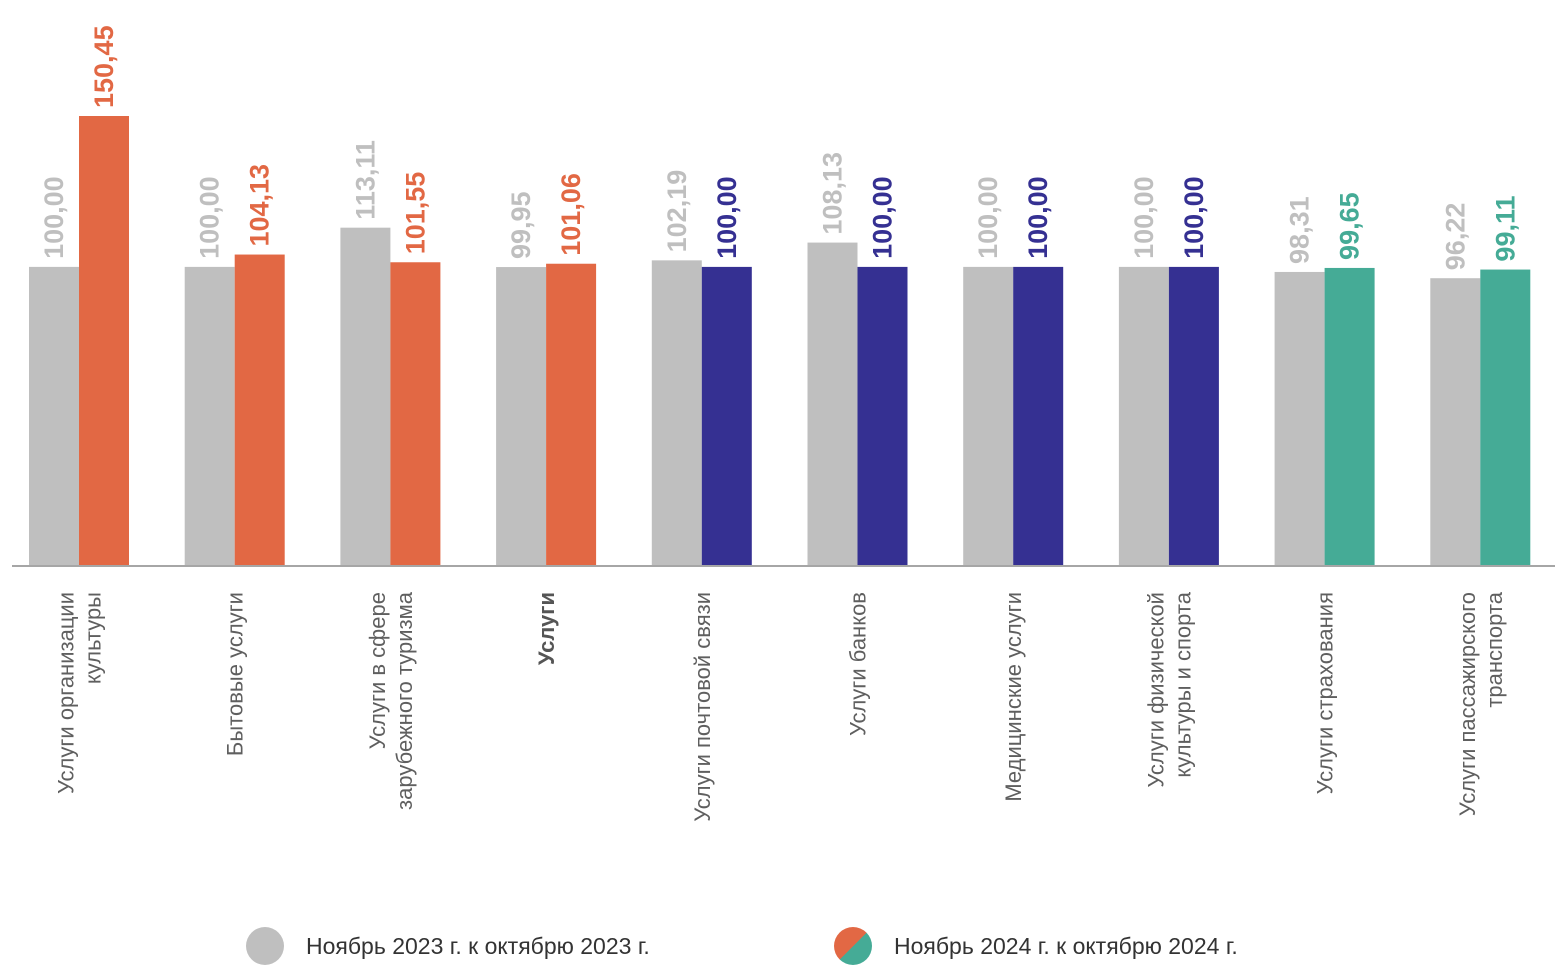 This screenshot has width=1557, height=965. What do you see at coordinates (677, 211) in the screenshot?
I see `value-label-s1-c4: 102,19` at bounding box center [677, 211].